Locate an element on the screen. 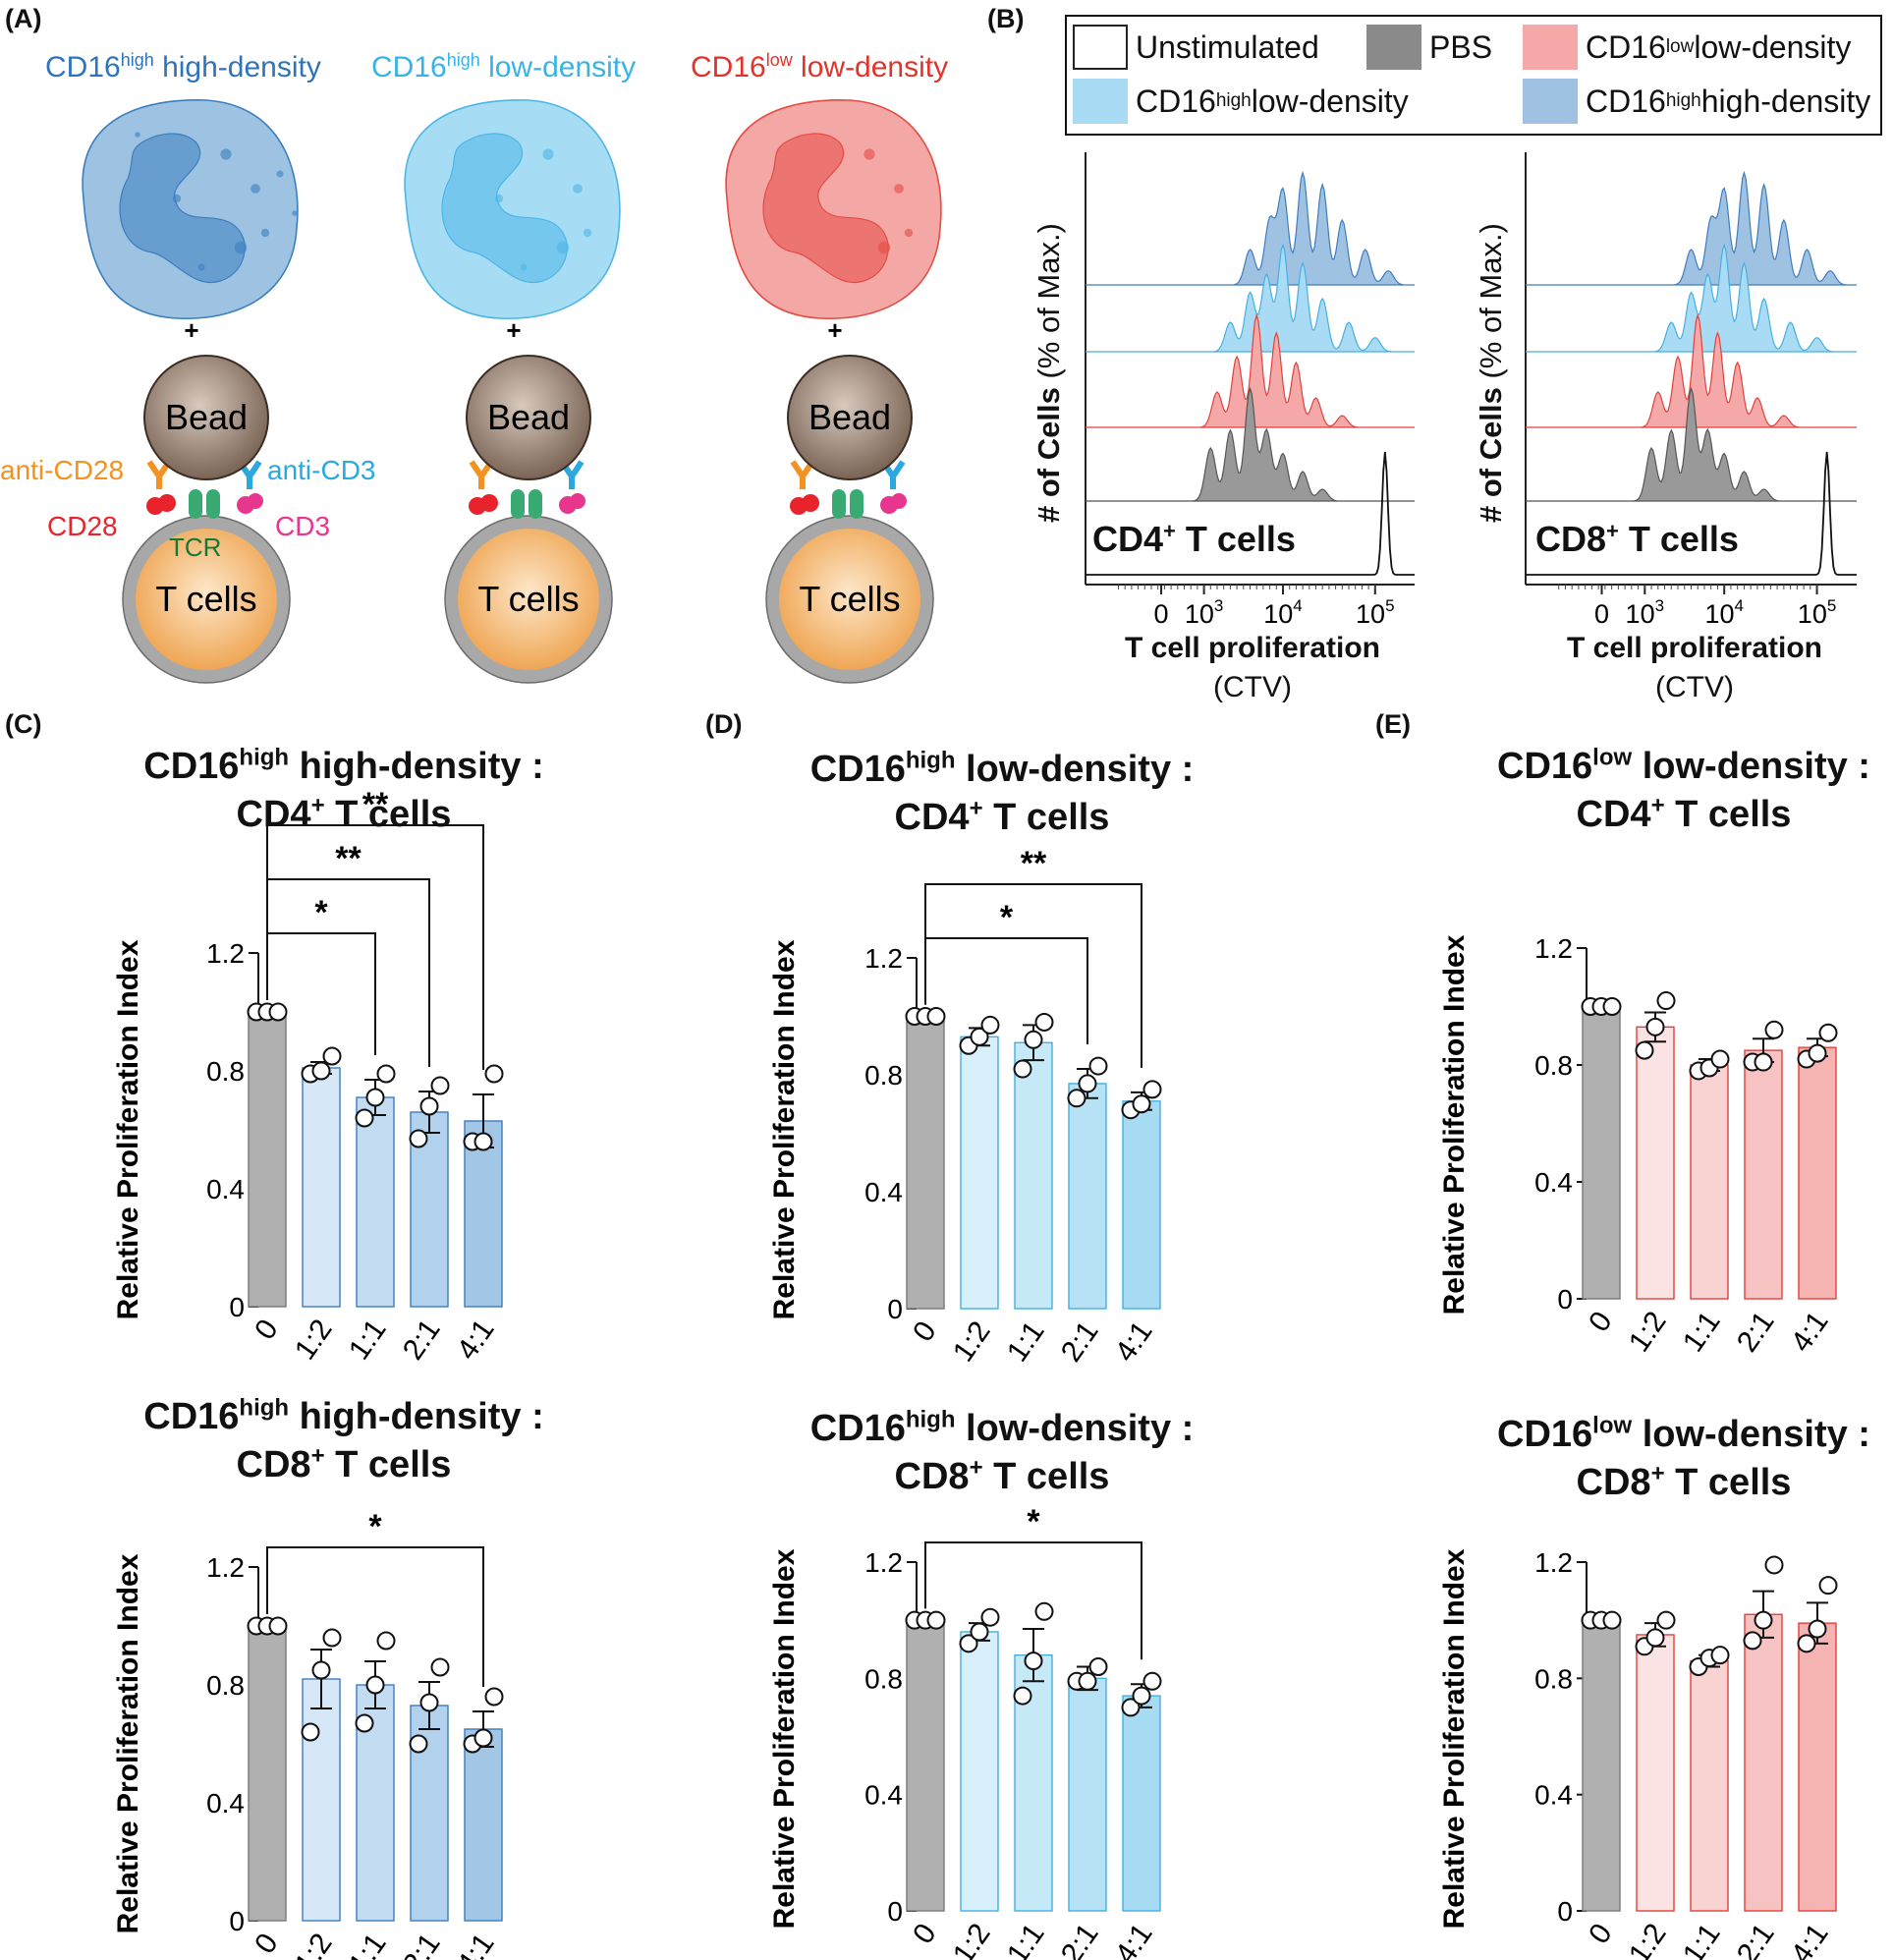 The height and width of the screenshot is (1960, 1894). cell-title-low-low-density: CD16low low-density is located at coordinates (820, 67).